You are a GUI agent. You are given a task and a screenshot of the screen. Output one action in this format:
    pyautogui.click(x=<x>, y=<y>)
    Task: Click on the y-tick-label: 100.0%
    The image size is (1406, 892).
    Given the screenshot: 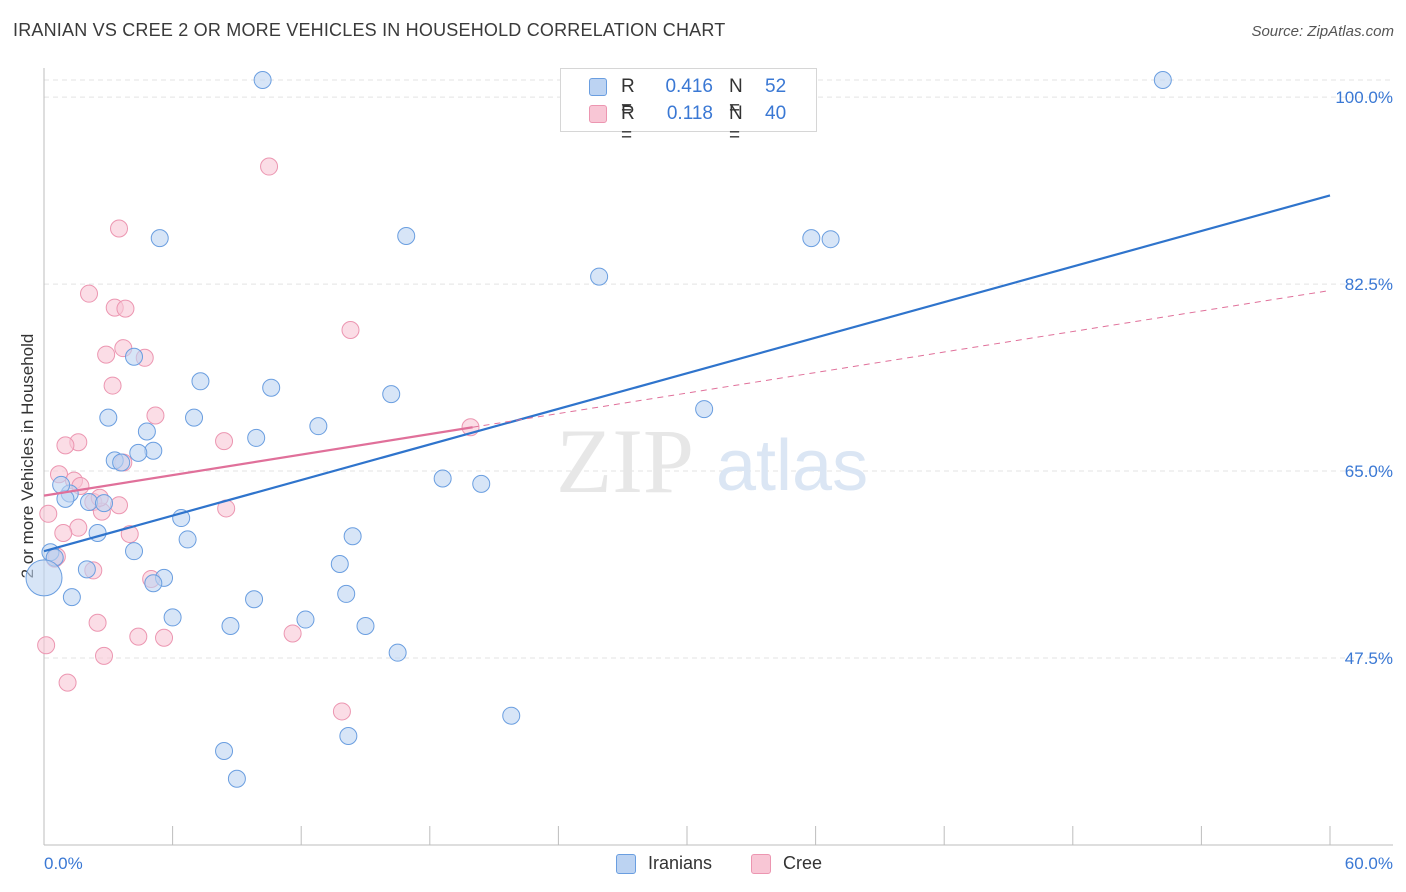 What is the action you would take?
    pyautogui.click(x=1364, y=97)
    